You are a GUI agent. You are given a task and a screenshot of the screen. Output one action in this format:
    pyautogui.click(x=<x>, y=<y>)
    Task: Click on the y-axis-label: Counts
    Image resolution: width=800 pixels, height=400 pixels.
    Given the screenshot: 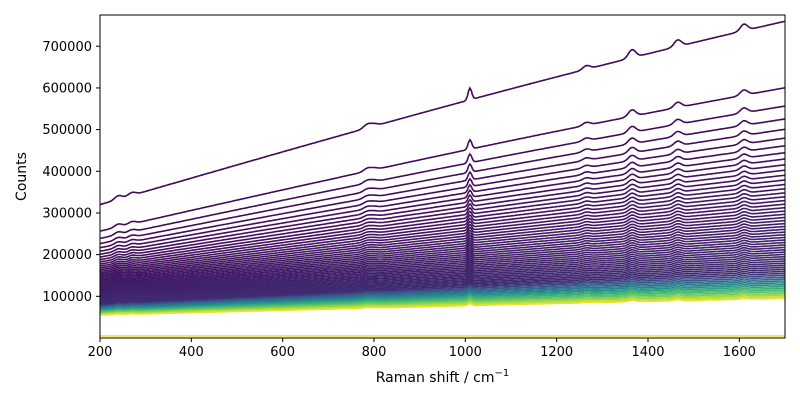 What is the action you would take?
    pyautogui.click(x=22, y=176)
    